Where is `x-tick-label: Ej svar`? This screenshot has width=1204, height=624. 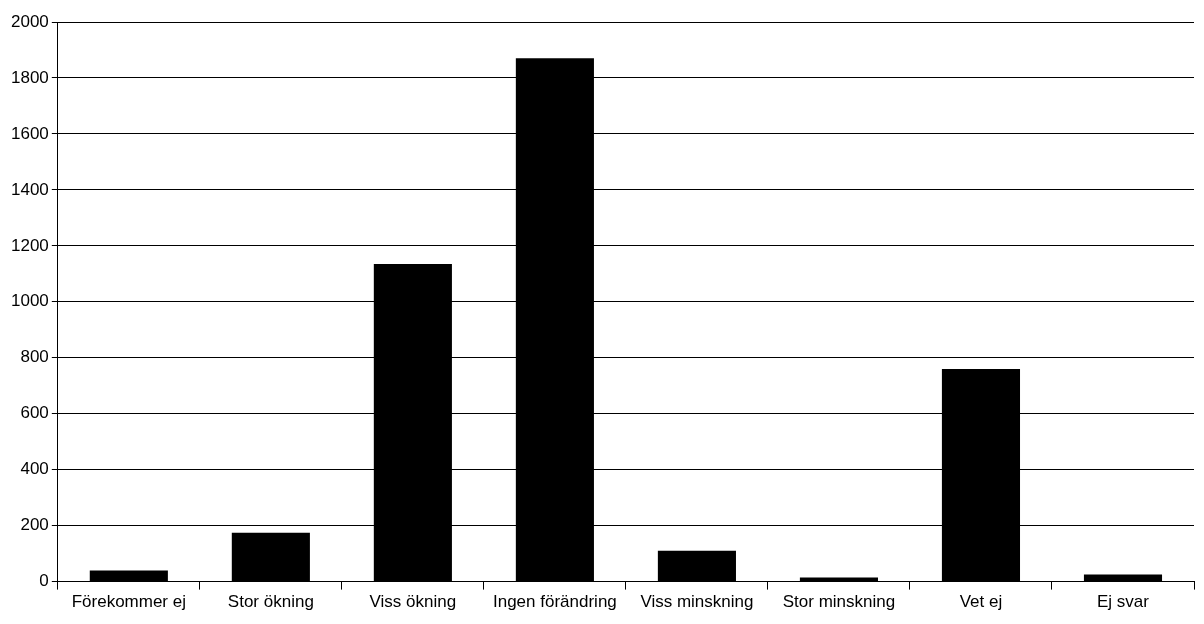
x-tick-label: Ej svar is located at coordinates (1123, 602).